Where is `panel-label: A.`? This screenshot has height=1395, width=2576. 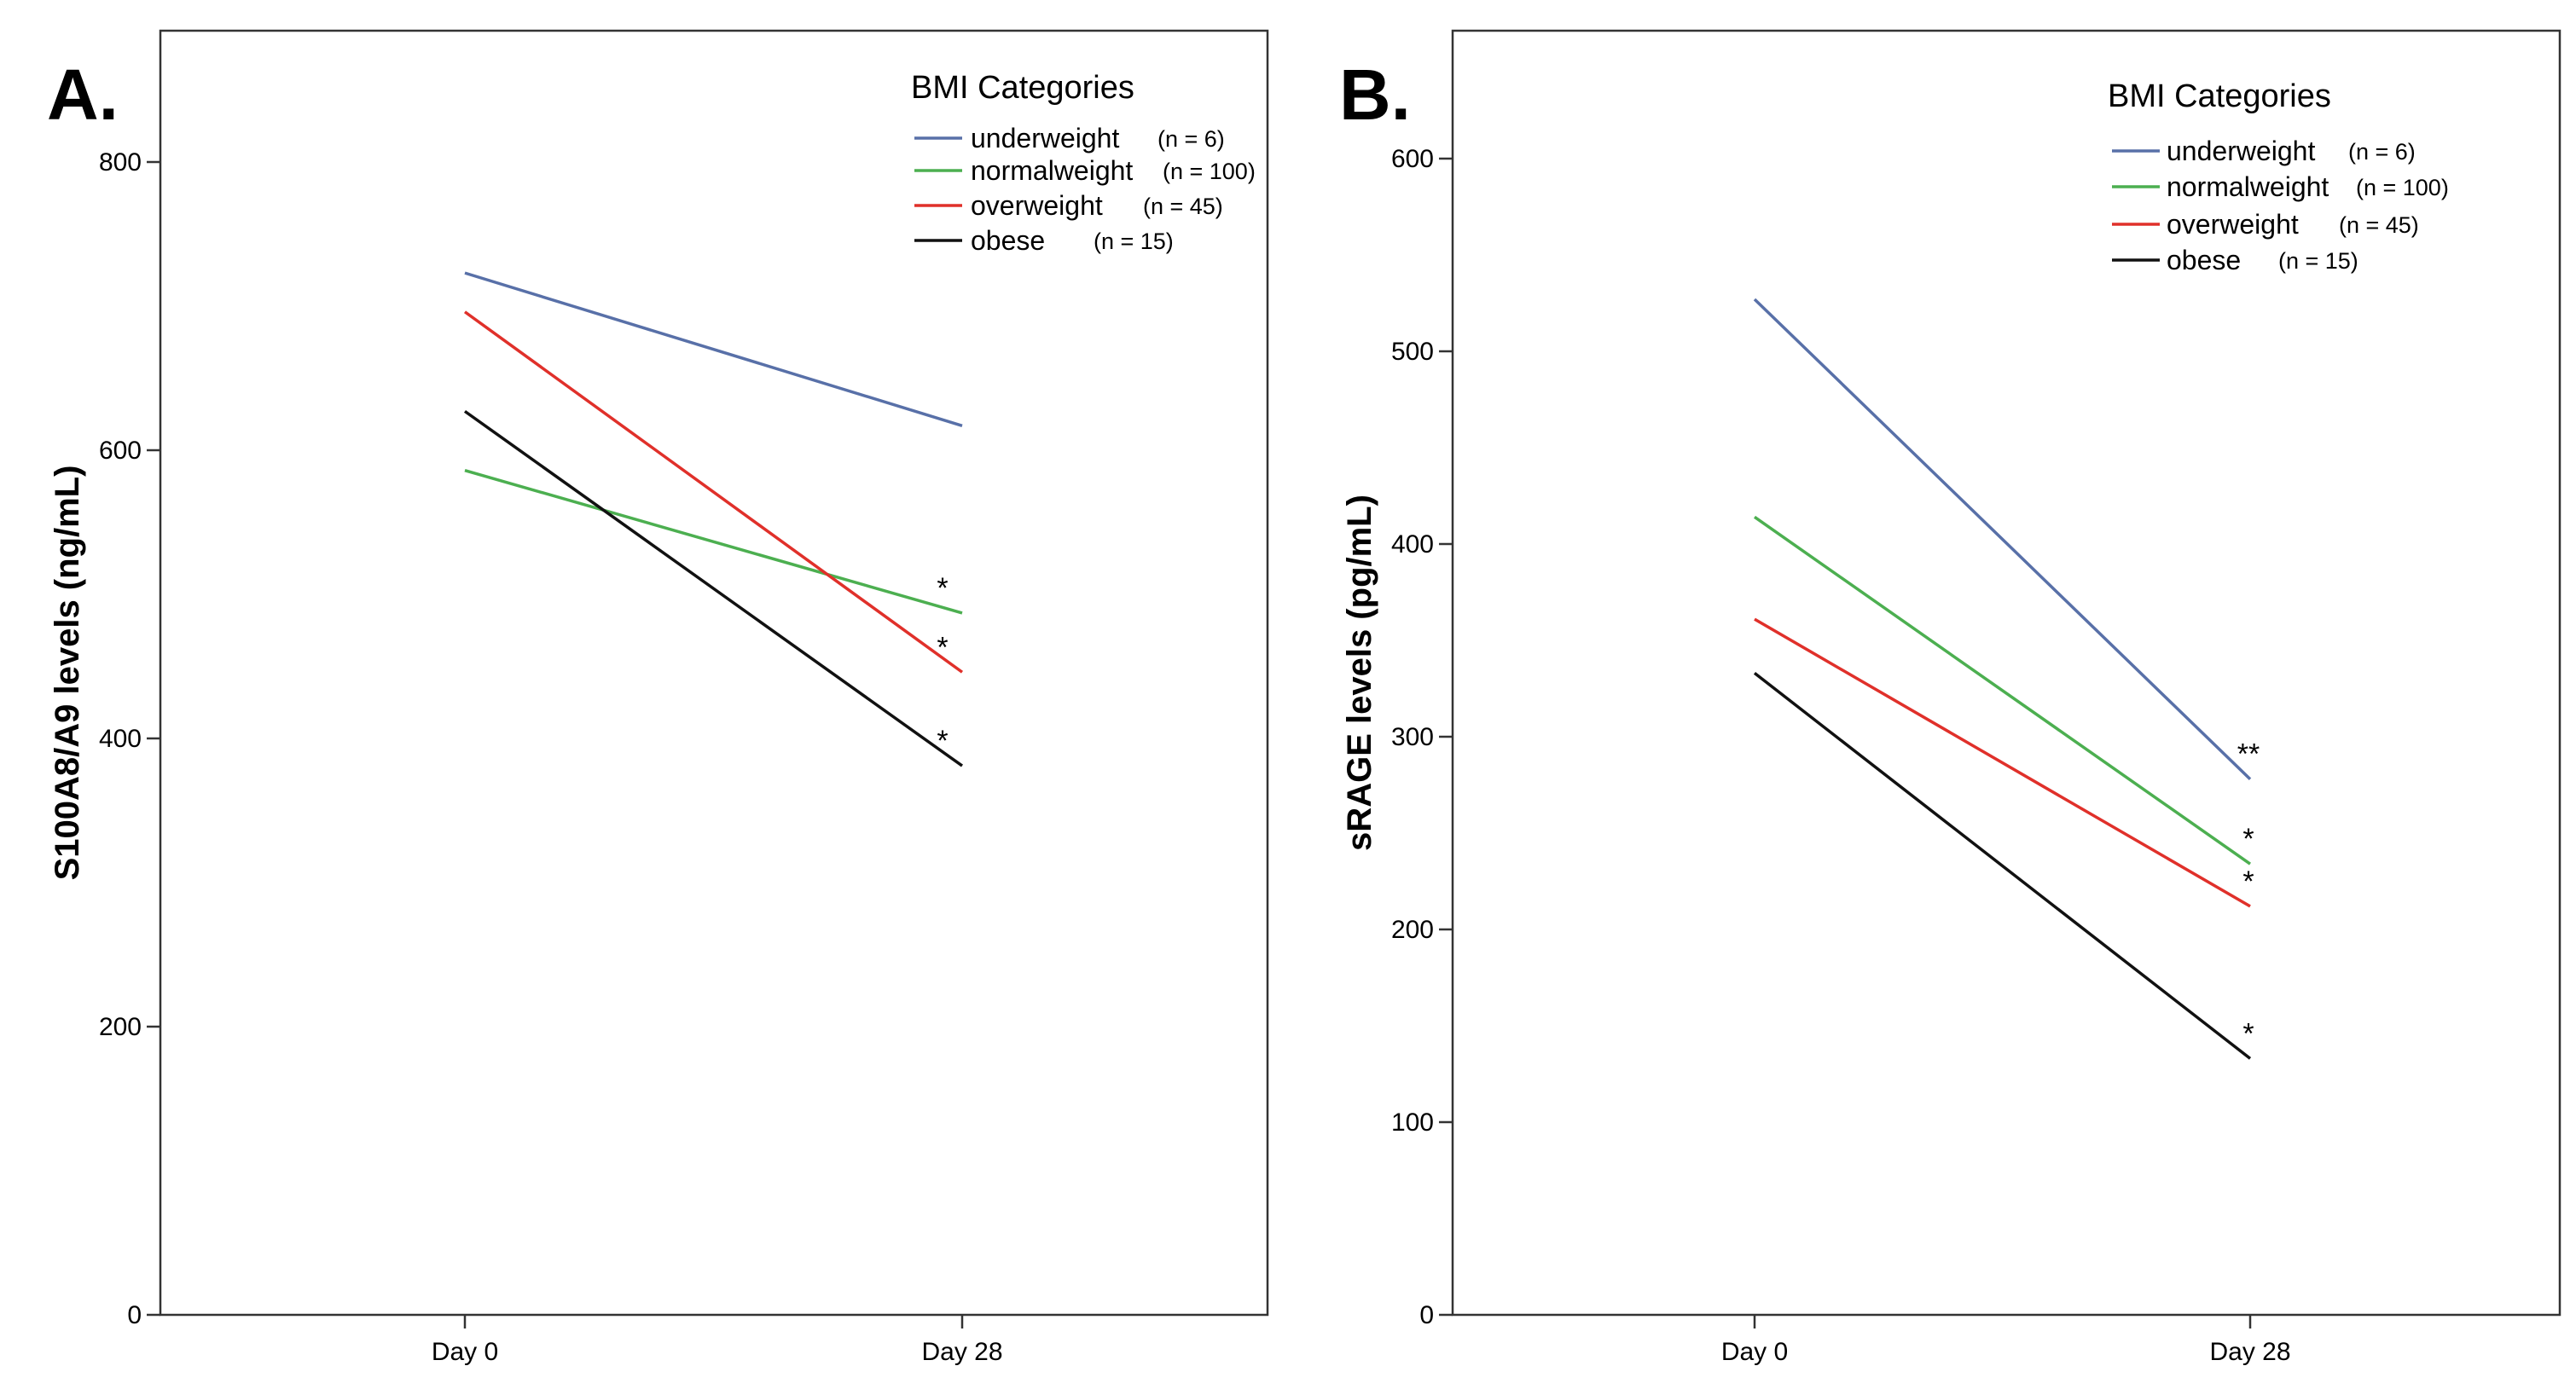
panel-label: A. is located at coordinates (83, 95).